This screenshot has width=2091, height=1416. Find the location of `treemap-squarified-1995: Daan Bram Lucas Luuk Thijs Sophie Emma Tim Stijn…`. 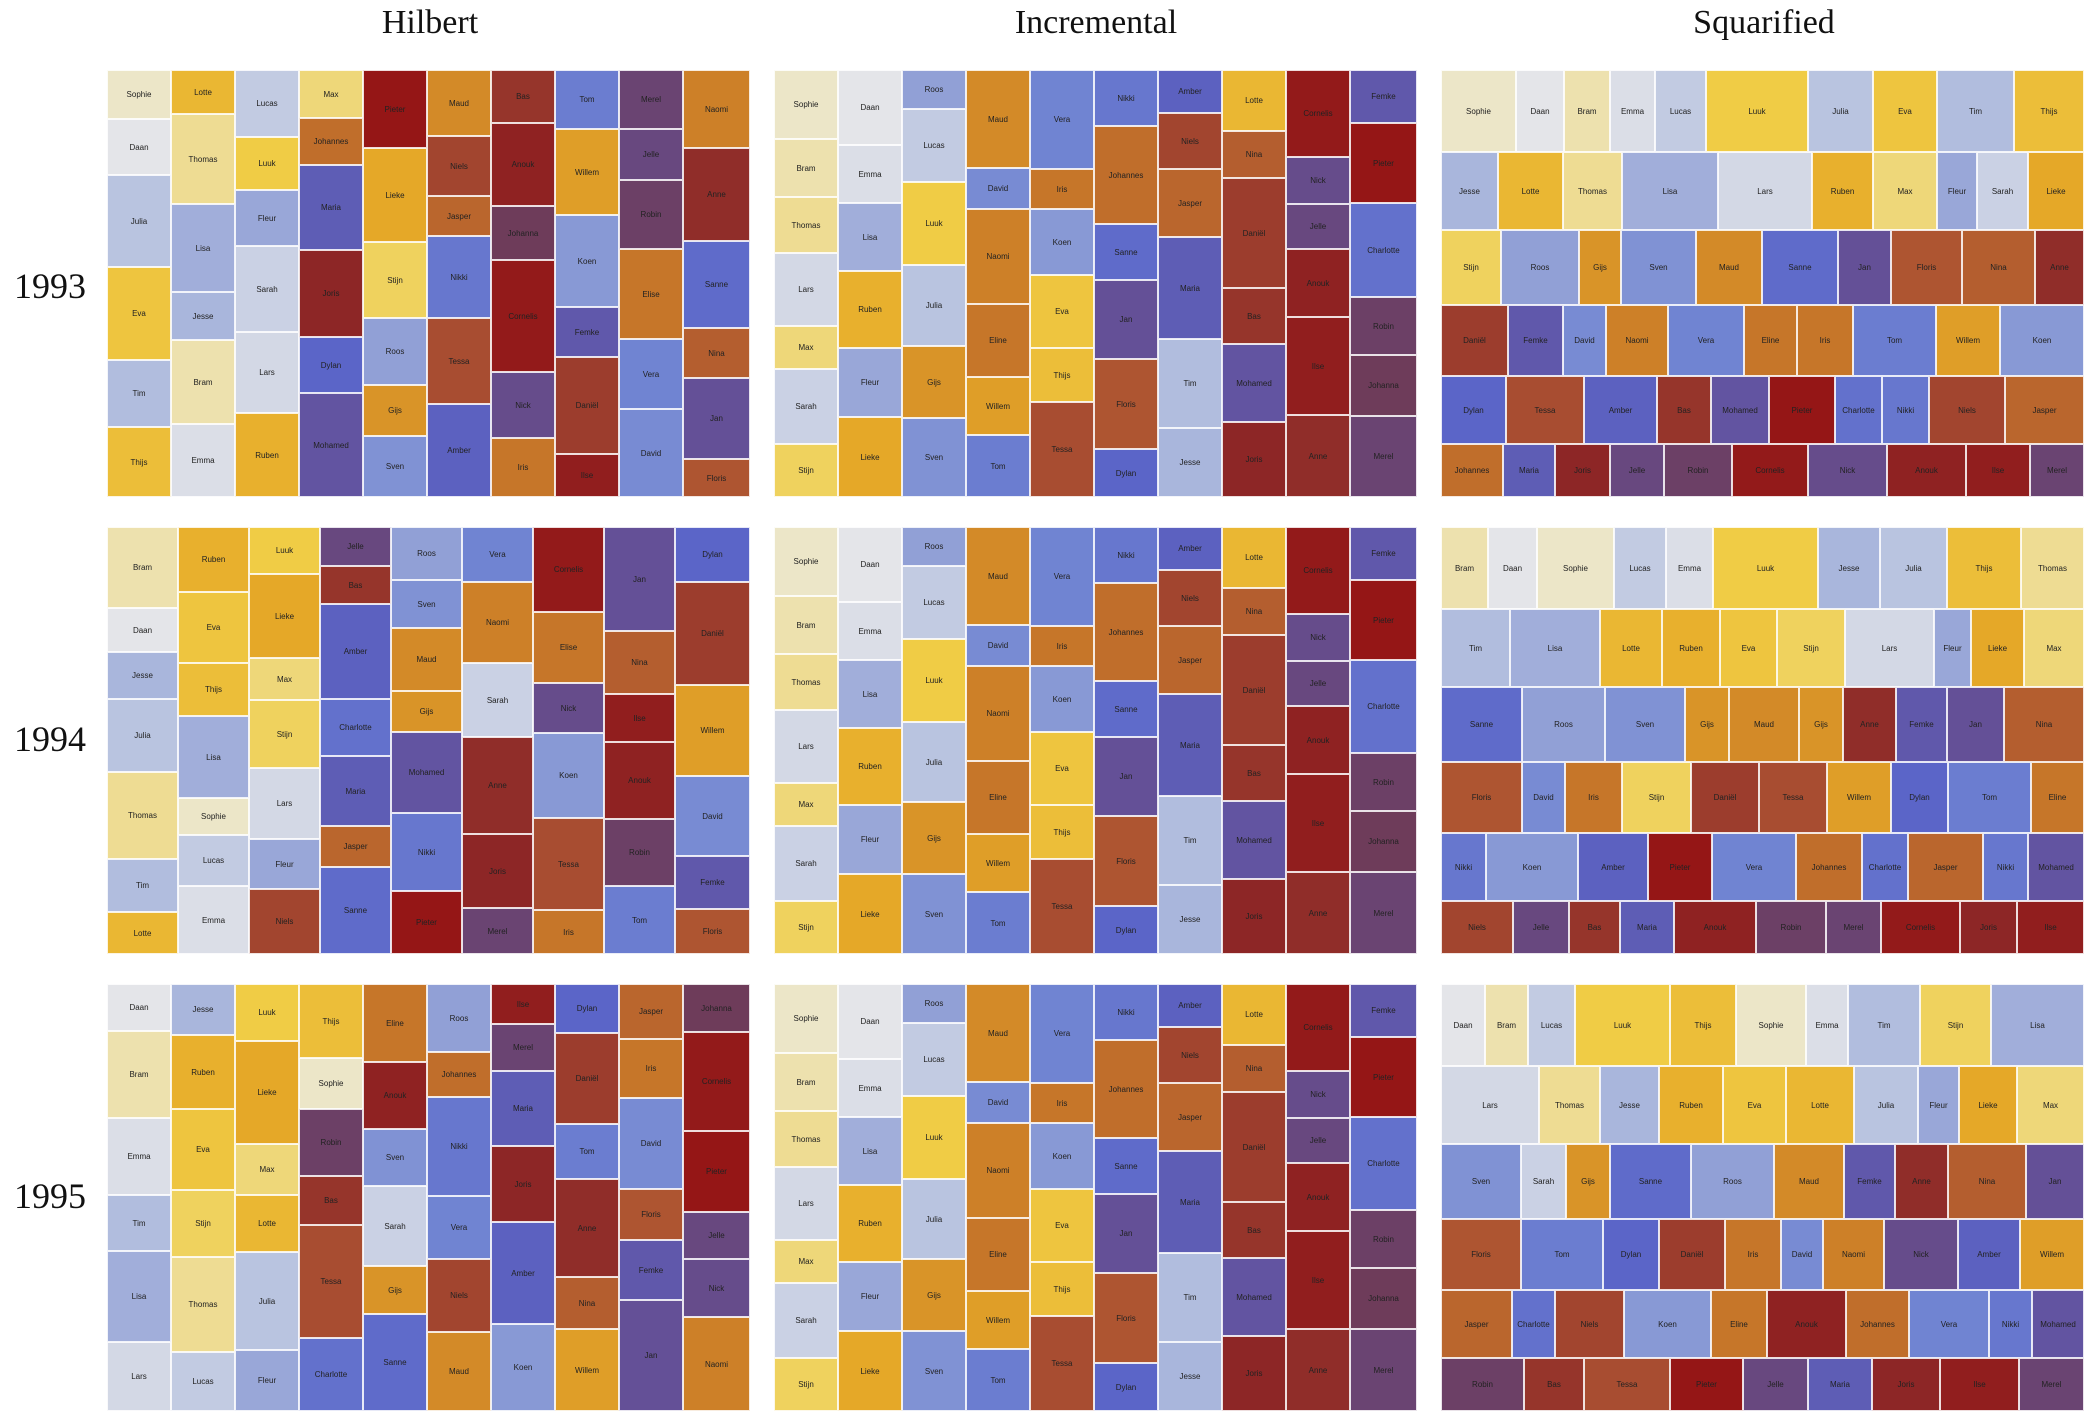

treemap-squarified-1995: Daan Bram Lucas Luuk Thijs Sophie Emma Tim Stijn… is located at coordinates (1762, 1197).